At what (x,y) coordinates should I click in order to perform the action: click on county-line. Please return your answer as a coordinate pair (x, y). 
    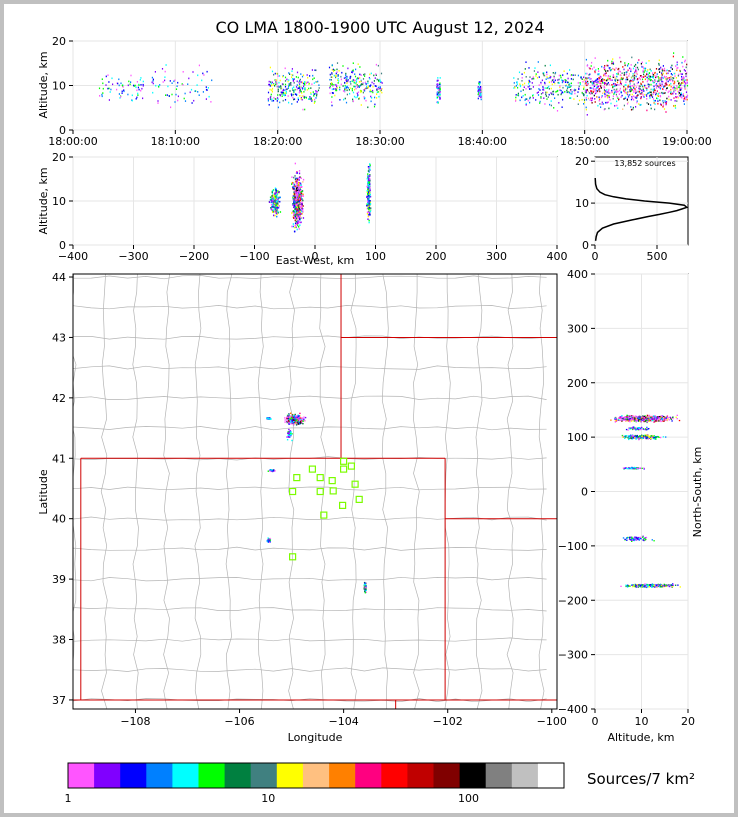
    Looking at the image, I should click on (75, 470).